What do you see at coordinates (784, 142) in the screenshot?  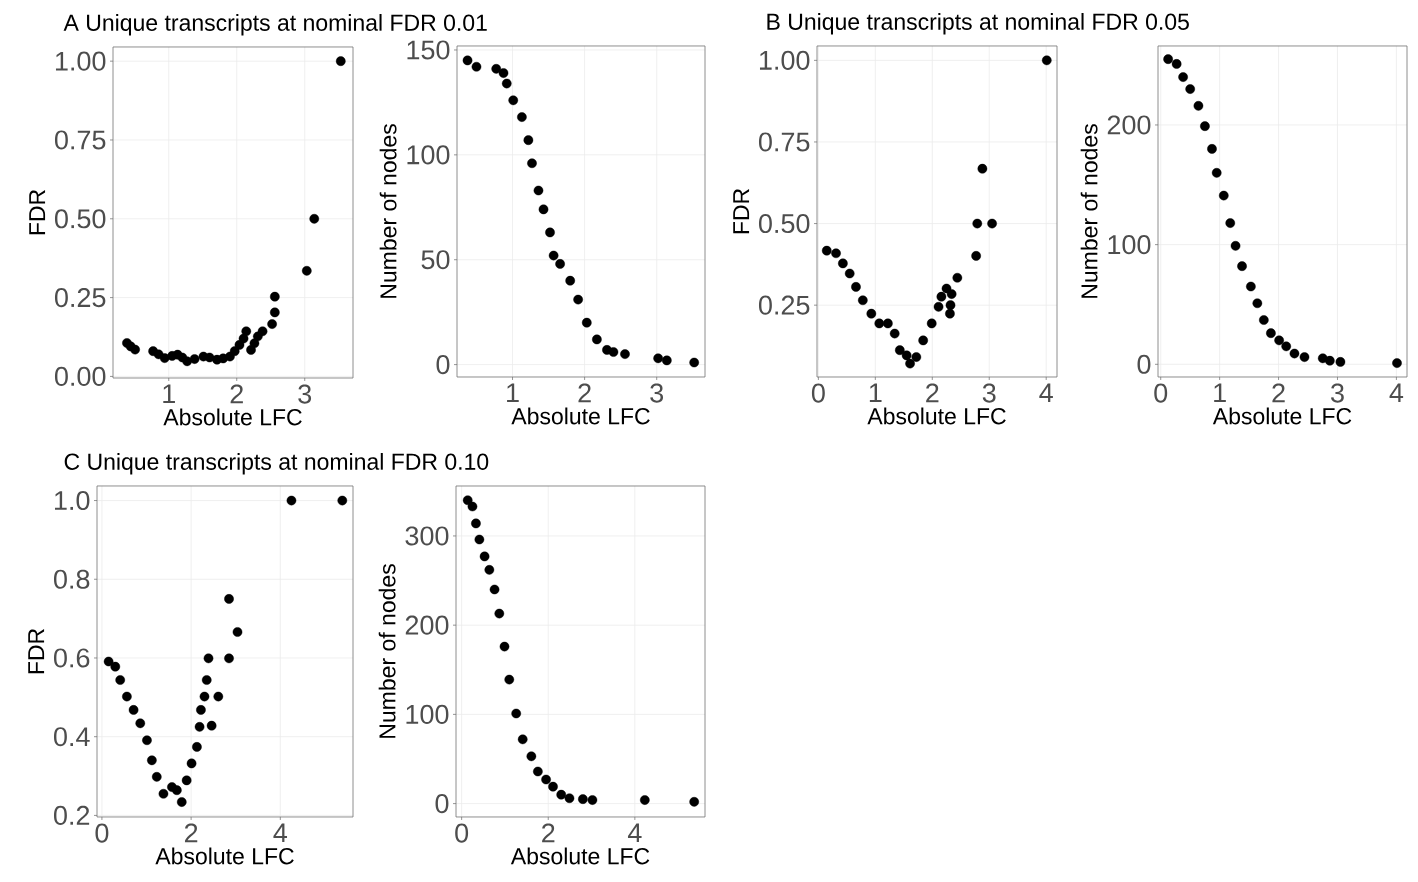 I see `y-tick-label: 0.75` at bounding box center [784, 142].